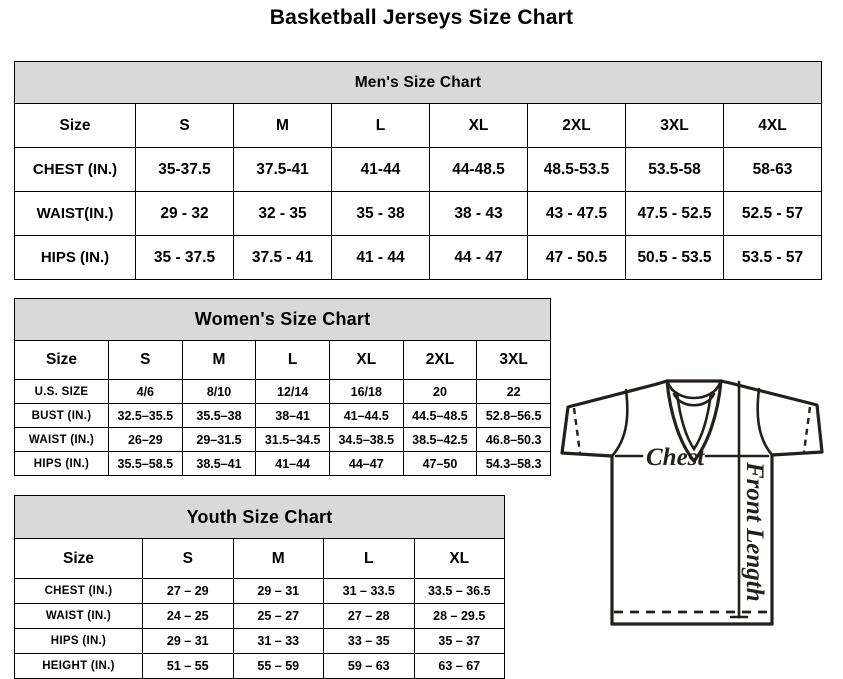  I want to click on youth-value-cell: 31 – 33.5, so click(369, 591).